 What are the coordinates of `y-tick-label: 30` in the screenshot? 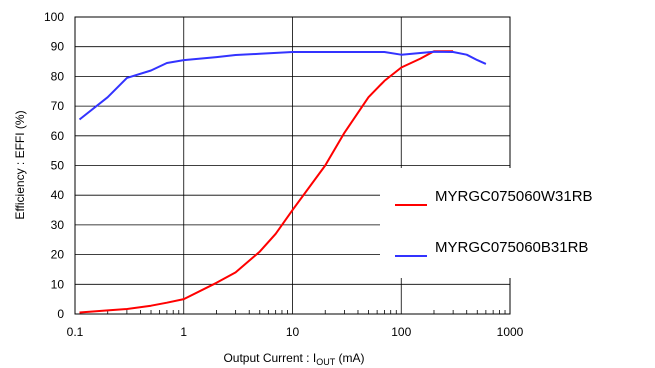 It's located at (58, 225).